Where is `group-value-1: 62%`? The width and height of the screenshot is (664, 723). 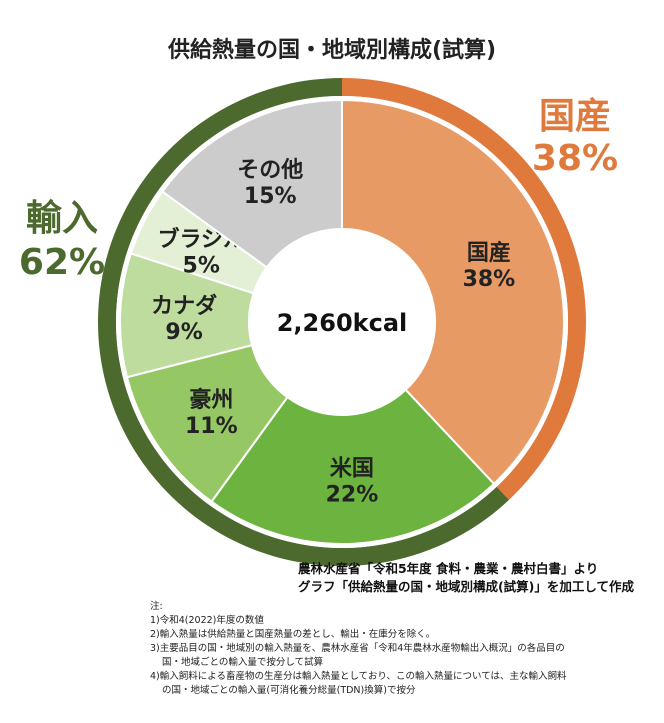 group-value-1: 62% is located at coordinates (62, 262).